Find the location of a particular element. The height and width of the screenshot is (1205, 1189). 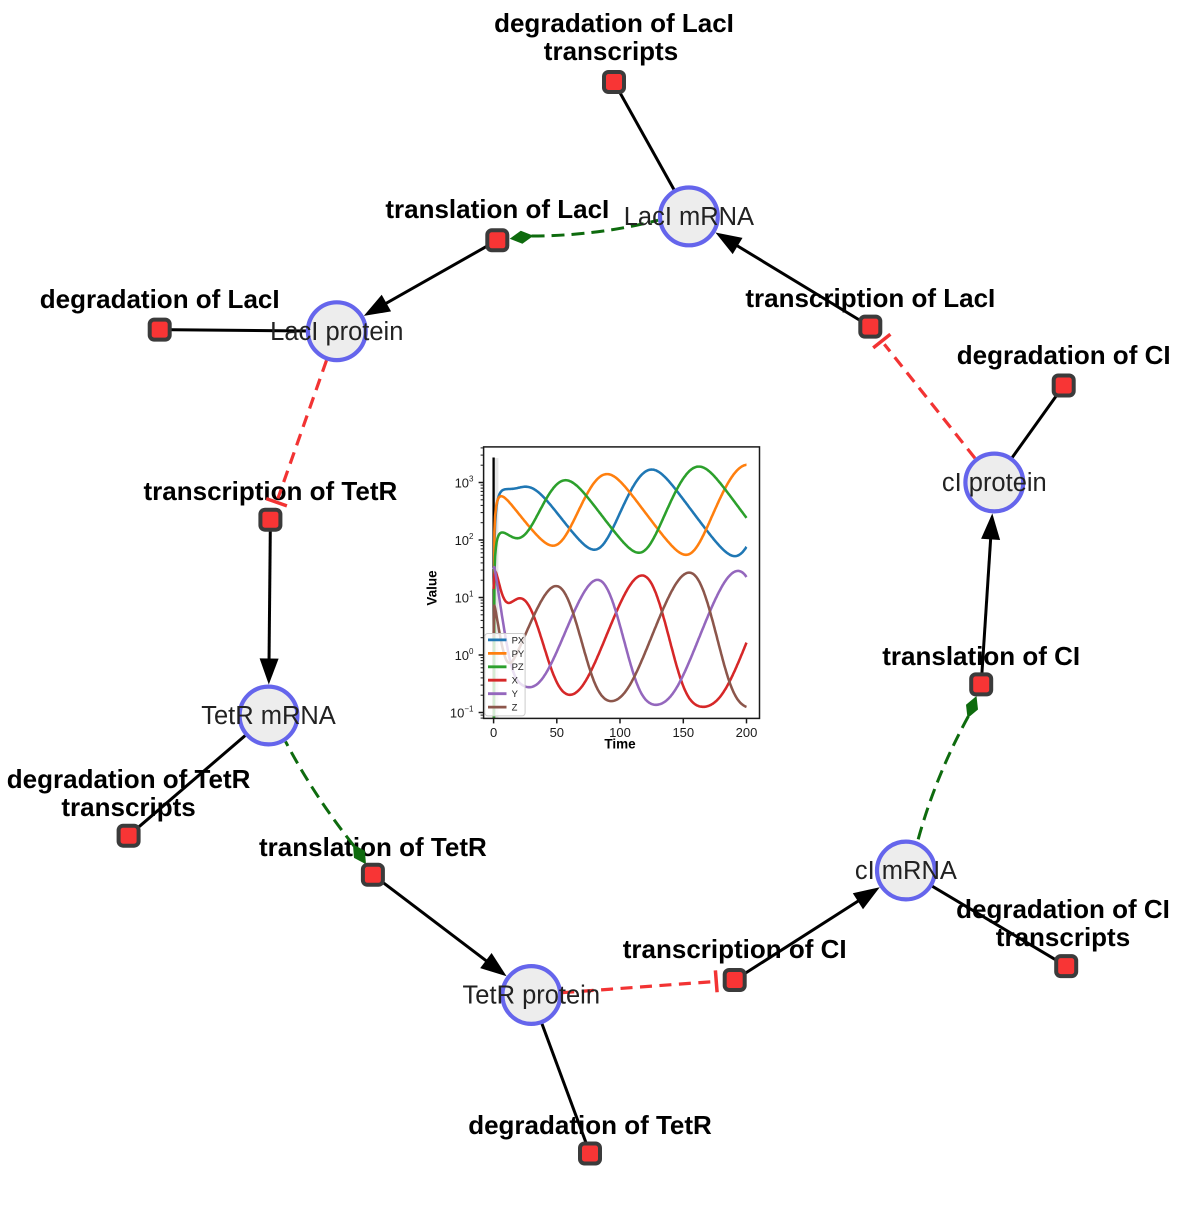

svg-text: cI mRNA is located at coordinates (906, 871).